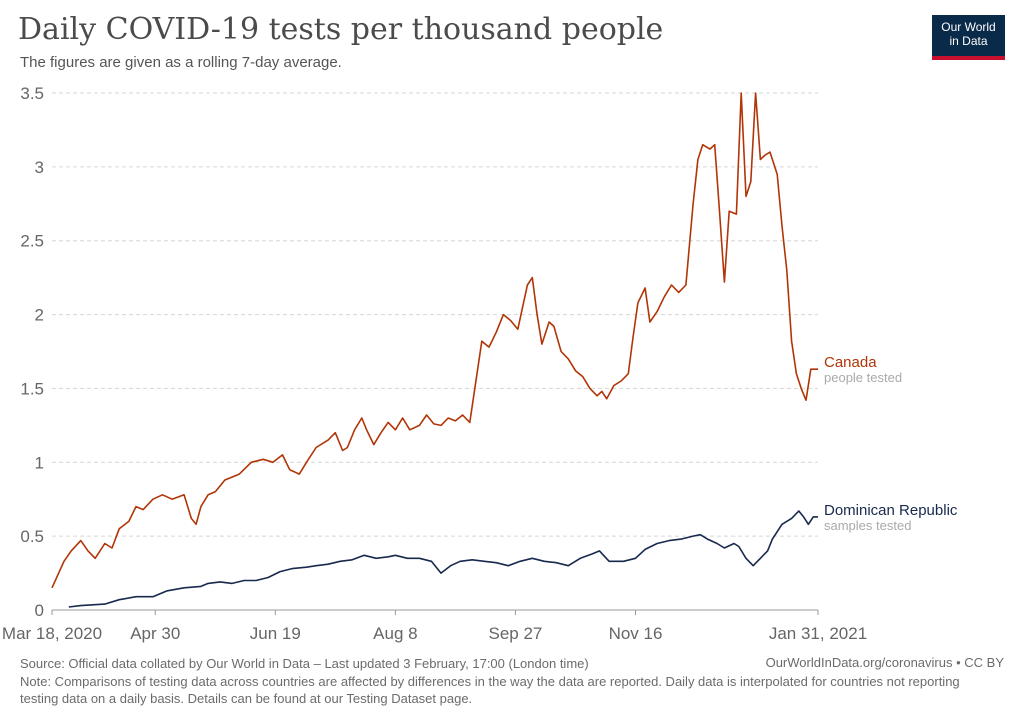 The width and height of the screenshot is (1024, 723). I want to click on x-tick-label: Mar 18, 2020, so click(52, 633).